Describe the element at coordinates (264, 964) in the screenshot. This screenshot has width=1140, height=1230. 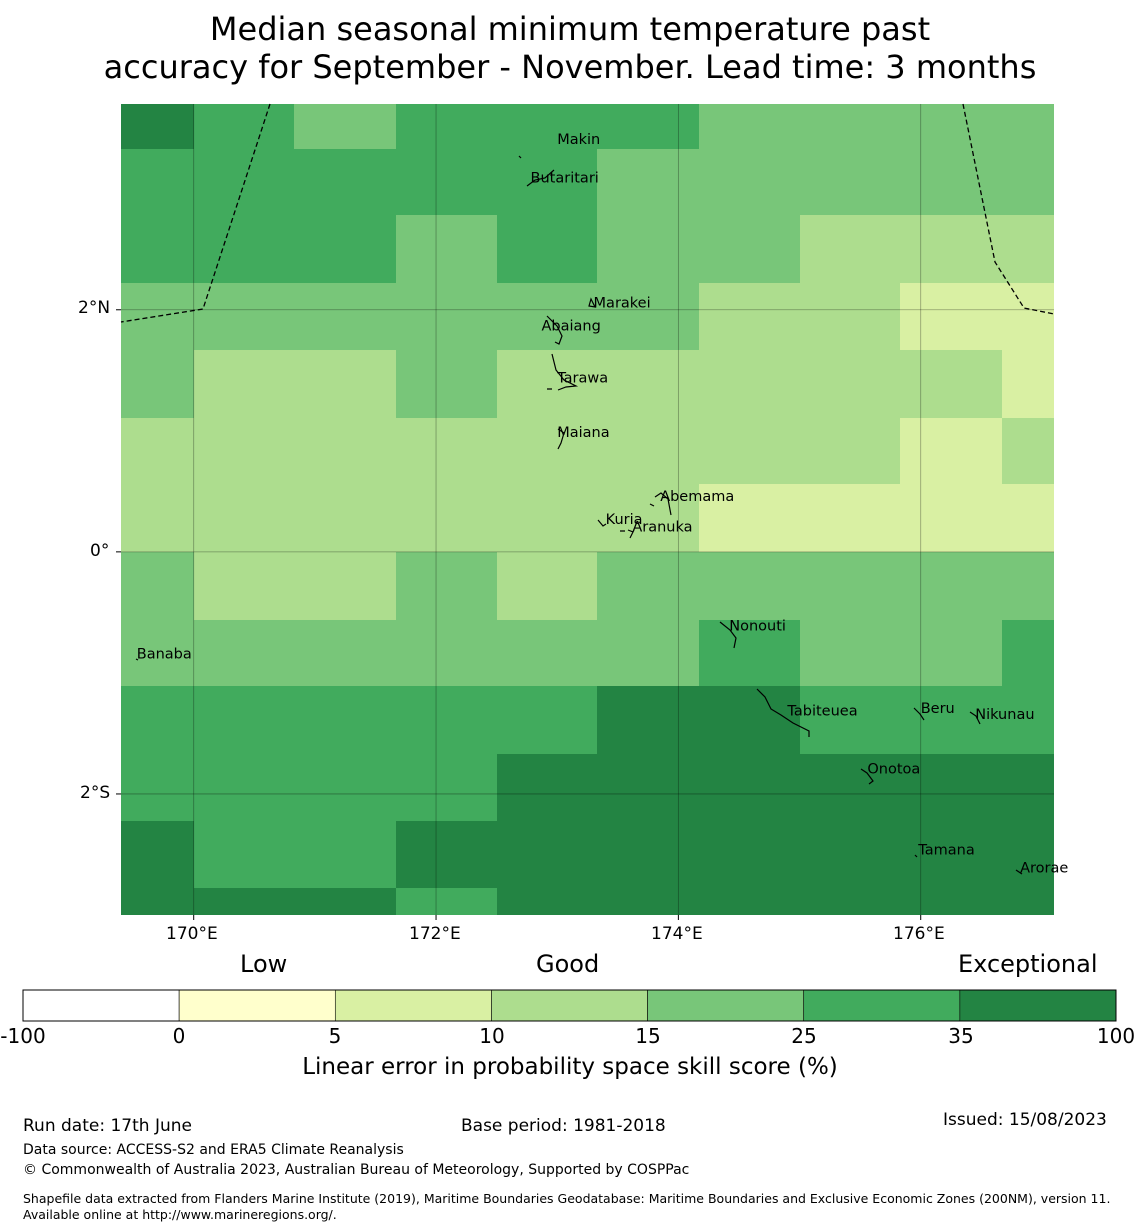
I see `colorbar-category-low: Low` at that location.